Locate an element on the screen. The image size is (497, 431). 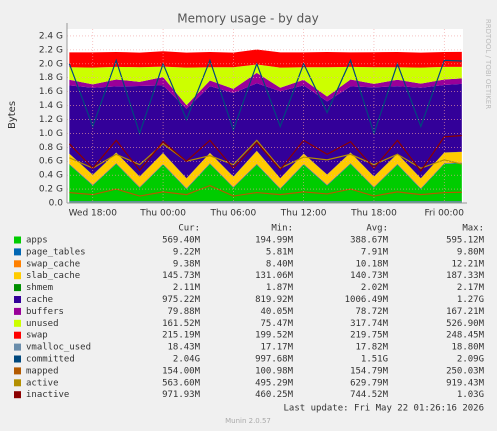
legend-label: inactive is located at coordinates (47, 395).